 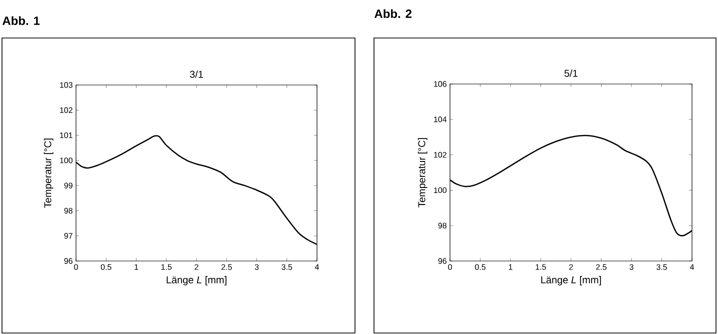 What do you see at coordinates (440, 84) in the screenshot?
I see `y-tick-label: 106` at bounding box center [440, 84].